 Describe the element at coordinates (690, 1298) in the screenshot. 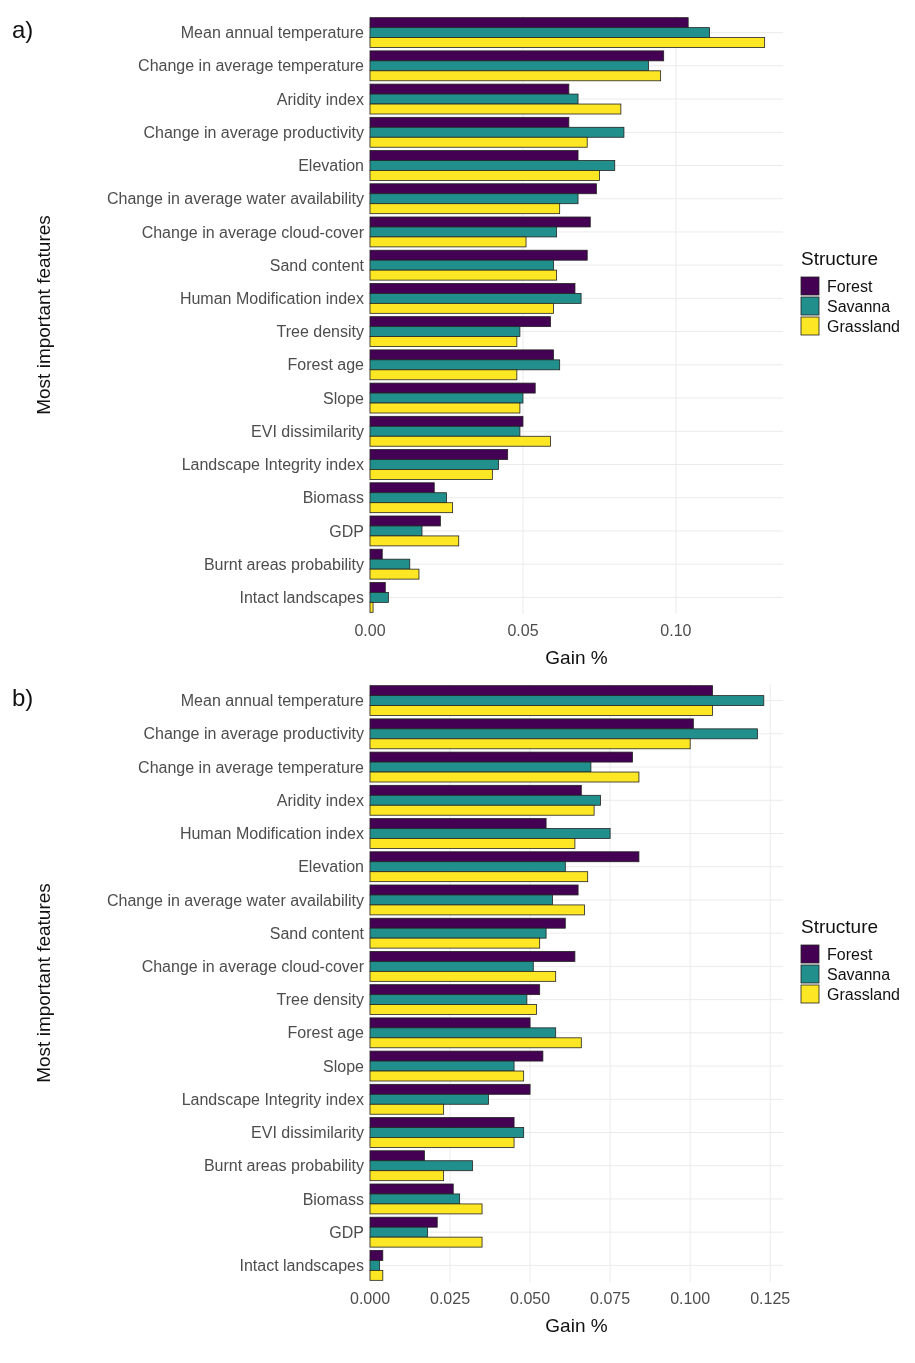

I see `x-tick-label: 0.100` at that location.